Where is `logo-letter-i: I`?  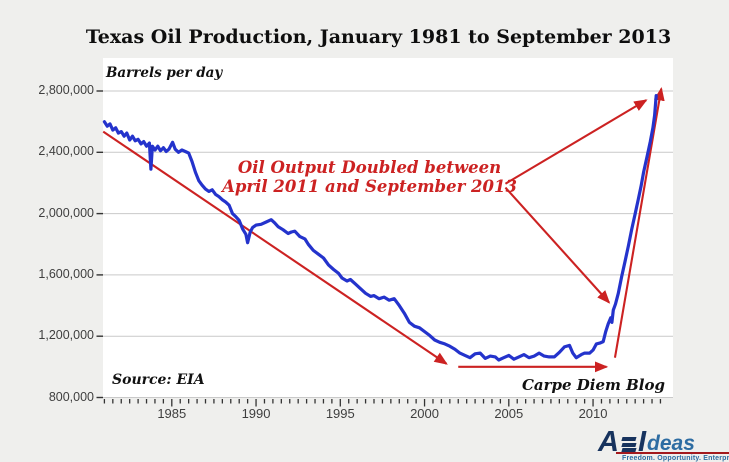 logo-letter-i: I is located at coordinates (642, 442).